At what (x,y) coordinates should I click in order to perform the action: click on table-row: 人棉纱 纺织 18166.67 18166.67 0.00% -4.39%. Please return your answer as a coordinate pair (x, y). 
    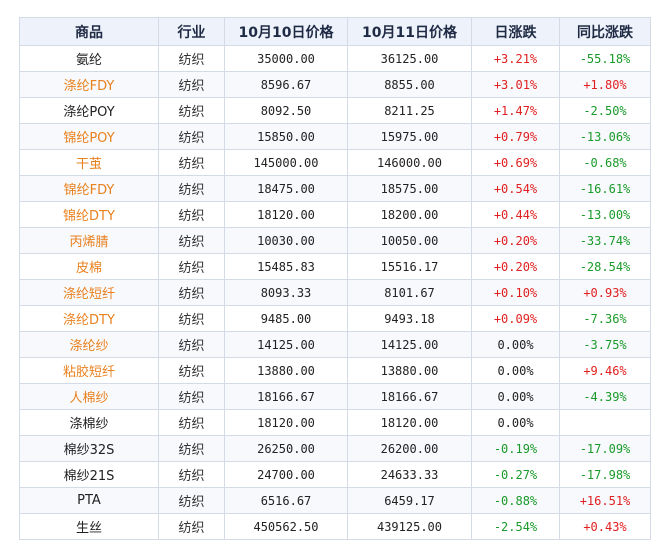
    Looking at the image, I should click on (335, 396).